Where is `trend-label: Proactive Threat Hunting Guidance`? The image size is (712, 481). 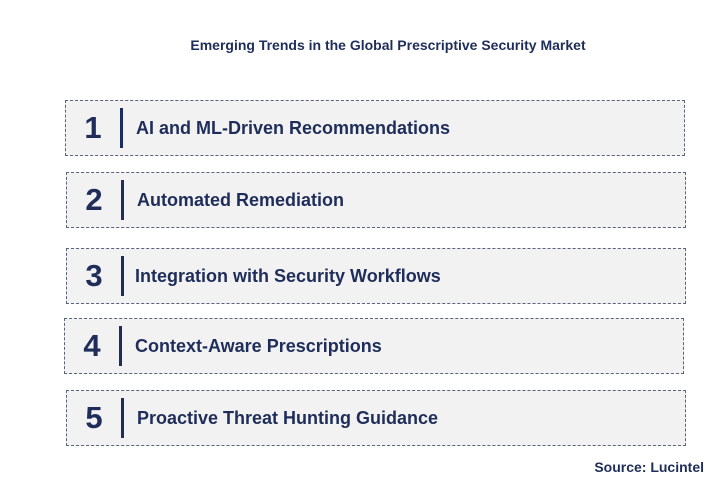 trend-label: Proactive Threat Hunting Guidance is located at coordinates (288, 417).